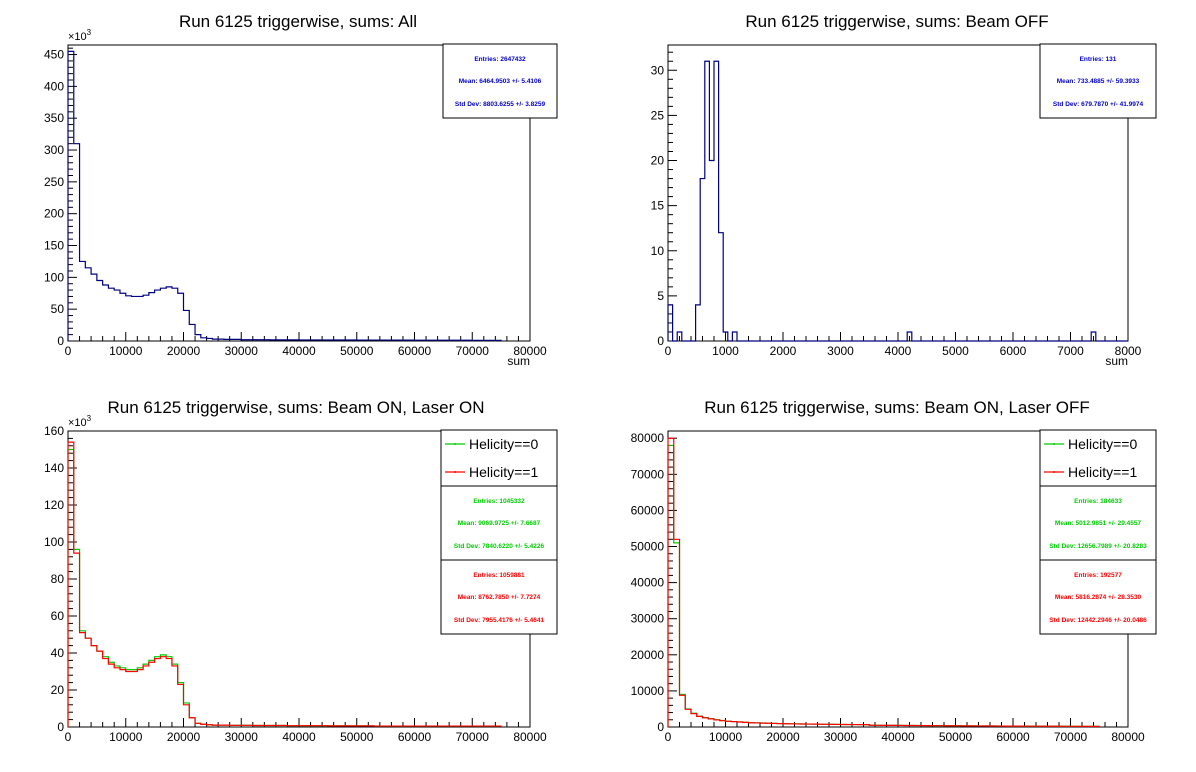 This screenshot has height=772, width=1196. I want to click on x-axis-label: sum, so click(518, 361).